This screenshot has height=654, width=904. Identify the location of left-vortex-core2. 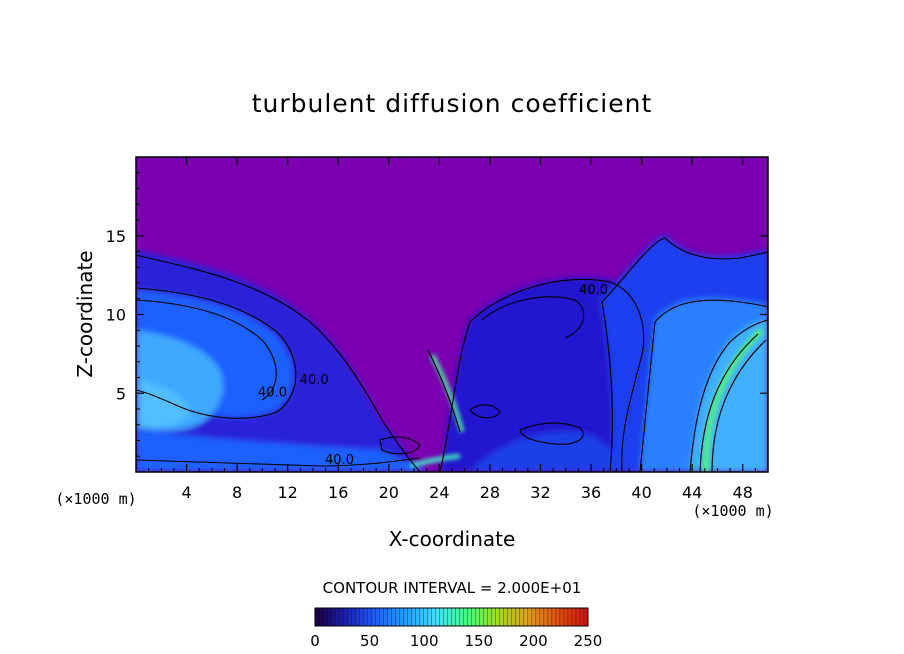
(165, 403).